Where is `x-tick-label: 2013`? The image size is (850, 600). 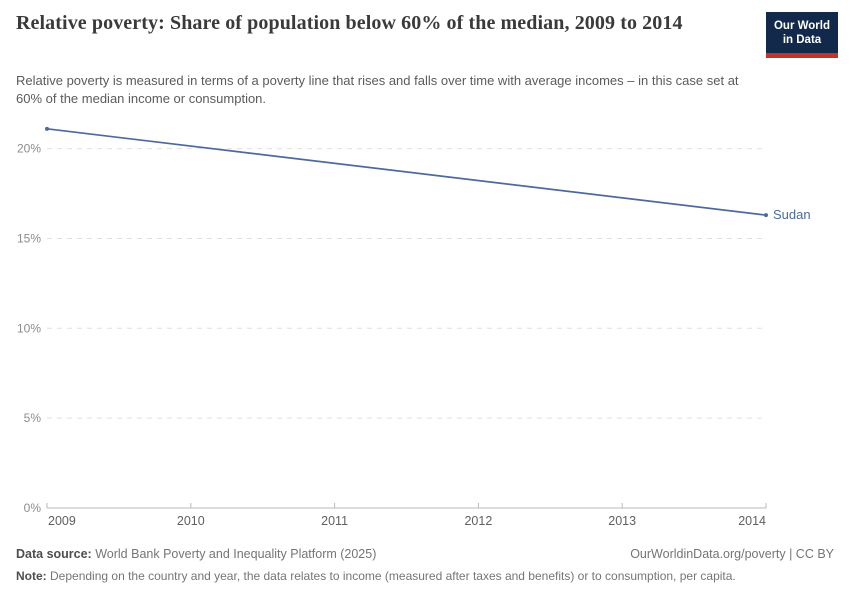
x-tick-label: 2013 is located at coordinates (622, 521).